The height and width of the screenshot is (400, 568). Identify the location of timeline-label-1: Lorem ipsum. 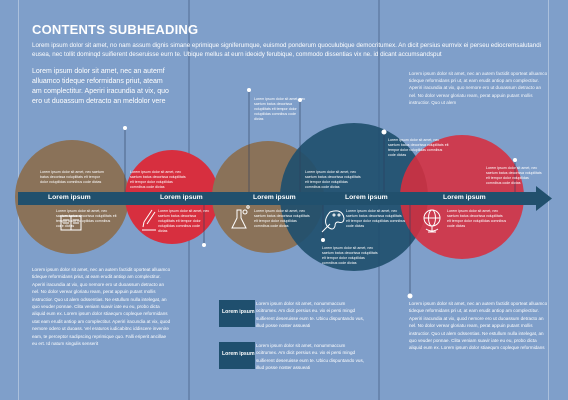
(69, 197).